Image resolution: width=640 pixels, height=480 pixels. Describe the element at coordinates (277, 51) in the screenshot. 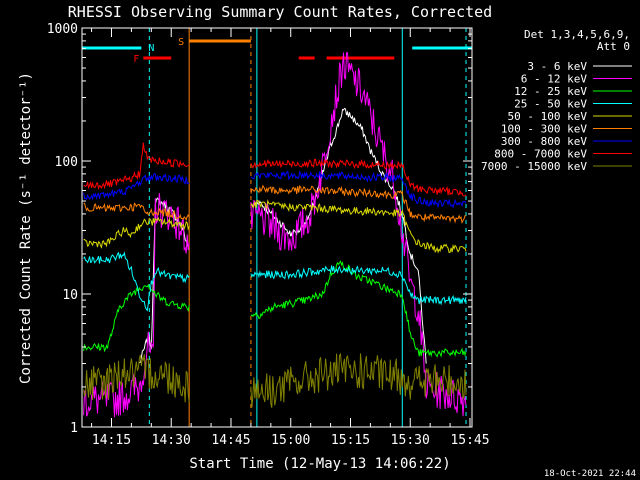

I see `flags-layer: NF S` at that location.